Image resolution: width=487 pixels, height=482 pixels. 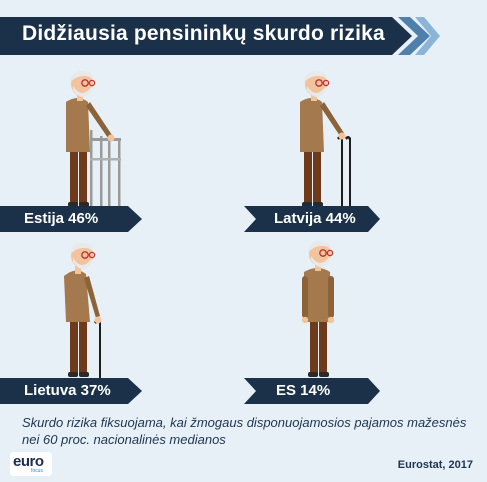 I want to click on elderly-person-walker-icon, so click(x=93, y=140).